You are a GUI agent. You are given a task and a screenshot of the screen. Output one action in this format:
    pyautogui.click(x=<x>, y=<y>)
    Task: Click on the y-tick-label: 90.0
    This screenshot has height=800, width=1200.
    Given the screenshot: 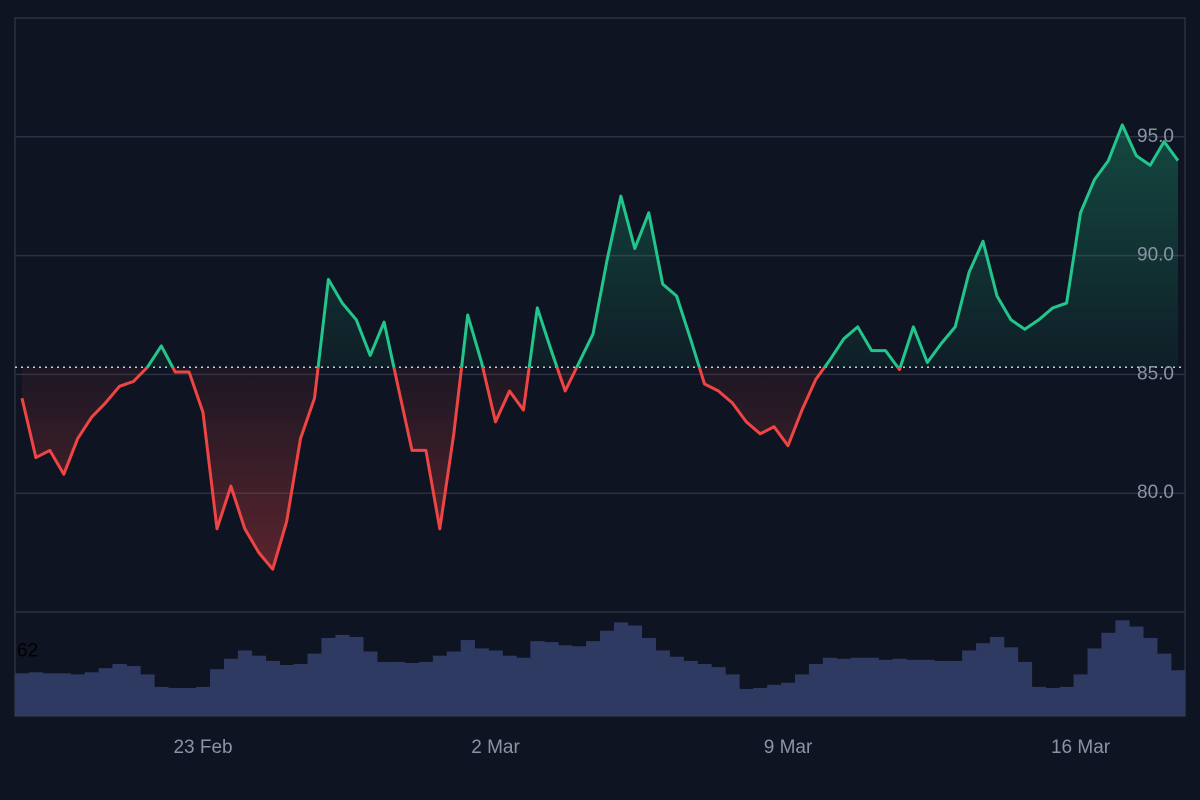 What is the action you would take?
    pyautogui.click(x=1155, y=255)
    